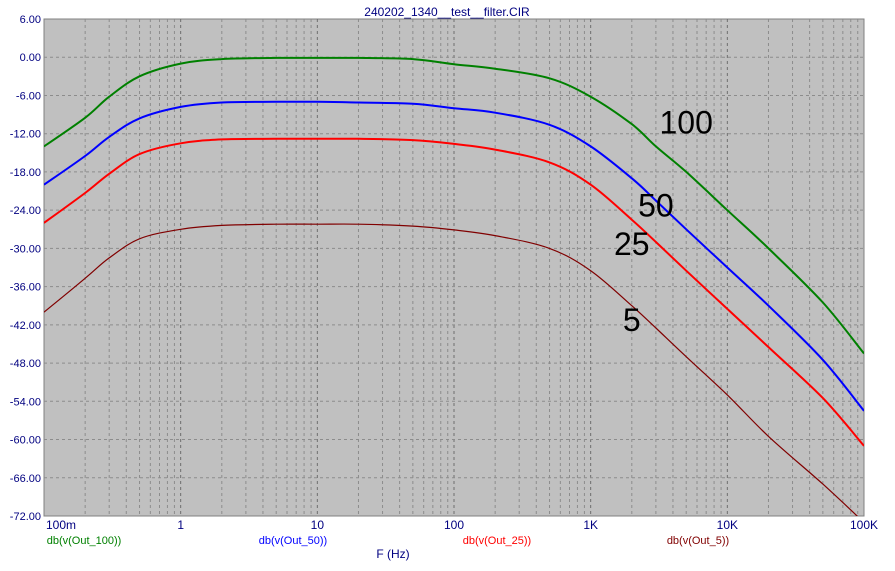  I want to click on legend-entry: db(v(Out_25)), so click(497, 541).